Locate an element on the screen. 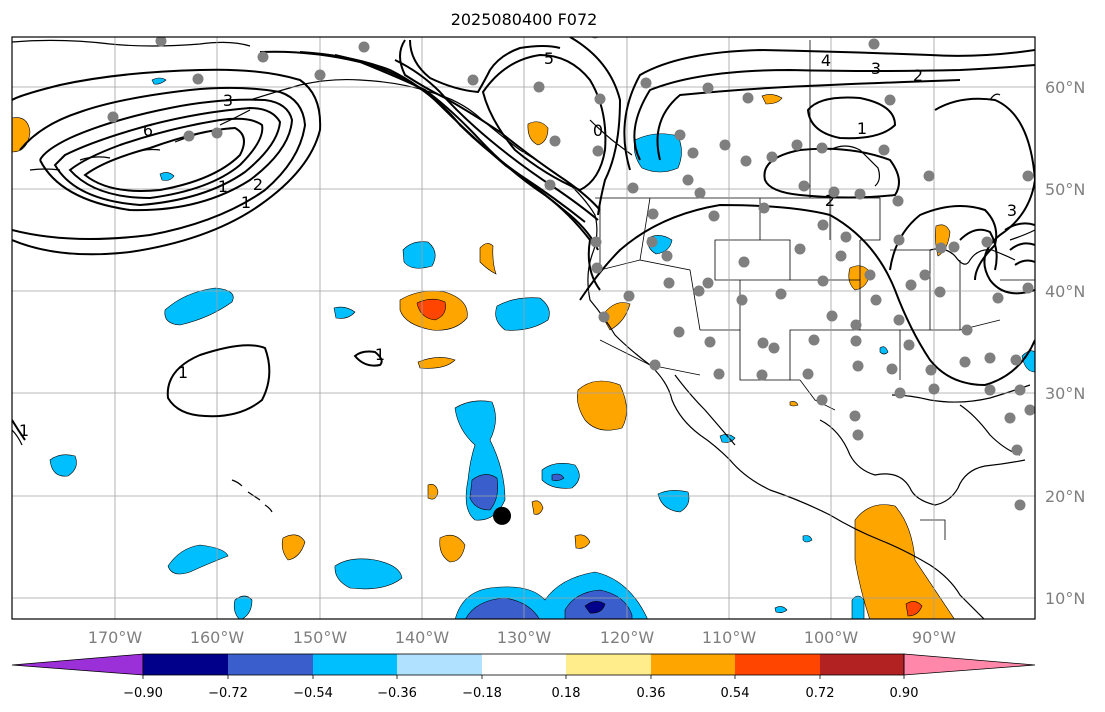 The height and width of the screenshot is (712, 1105). lat-label: 40°N is located at coordinates (1065, 291).